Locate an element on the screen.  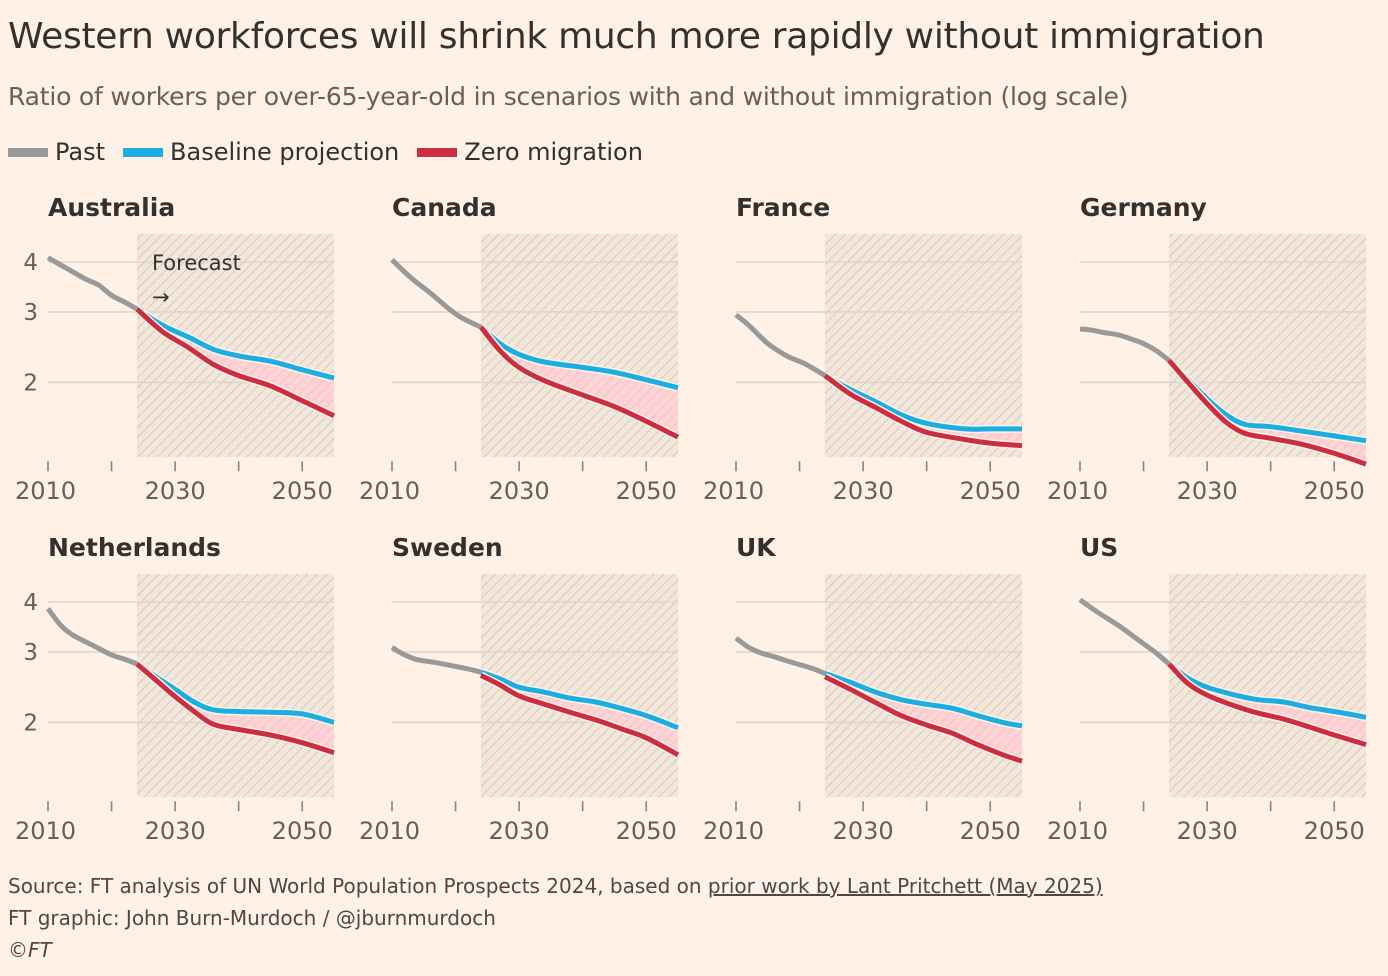
panel-title: Sweden is located at coordinates (447, 547).